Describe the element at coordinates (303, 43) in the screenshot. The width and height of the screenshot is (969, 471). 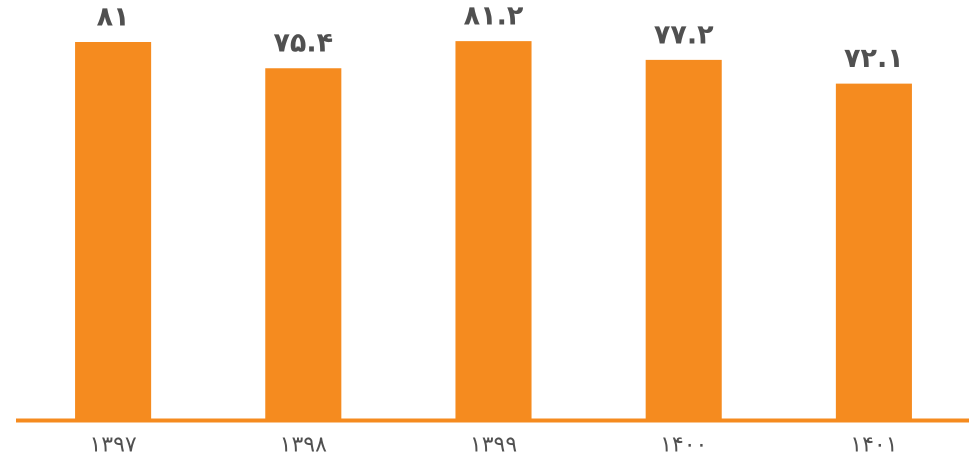
I see `data-label: ۷۵.۴` at that location.